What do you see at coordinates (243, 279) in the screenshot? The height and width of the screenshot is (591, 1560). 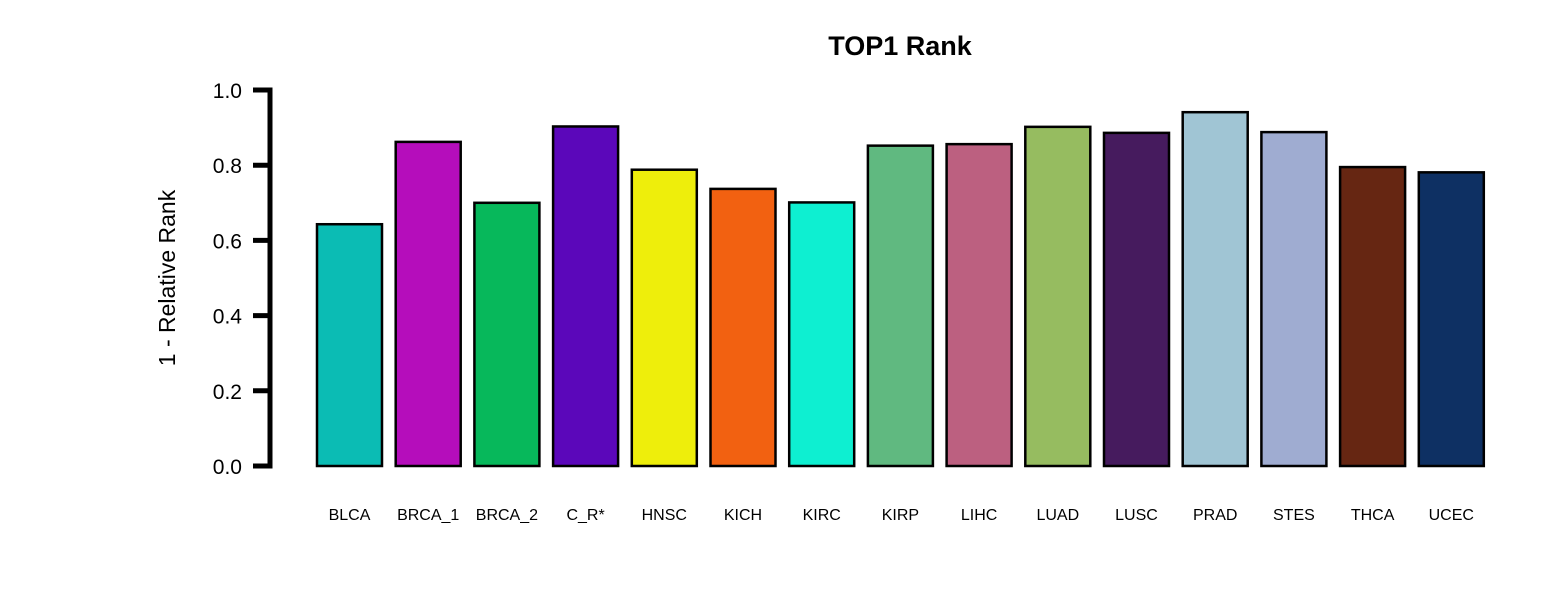 I see `y-axis: 0.0 0.2 0.4 0.6 0.8 1.0` at bounding box center [243, 279].